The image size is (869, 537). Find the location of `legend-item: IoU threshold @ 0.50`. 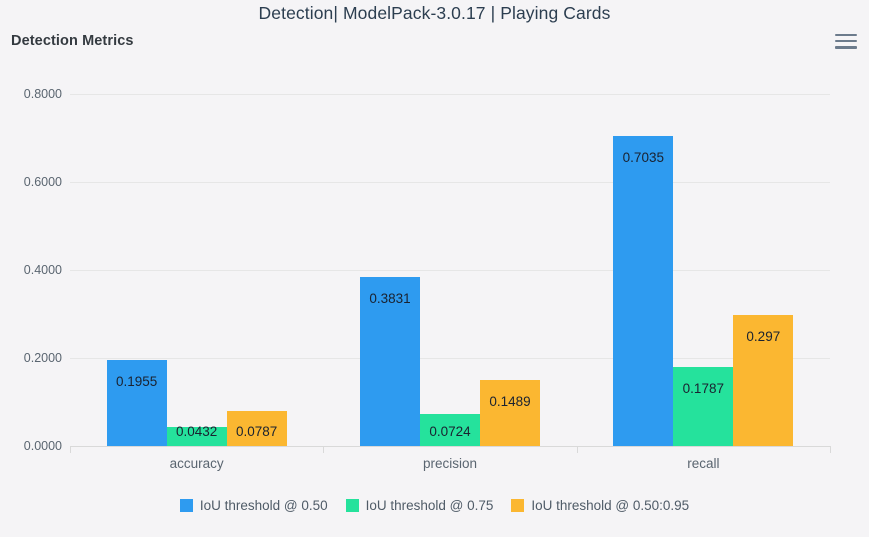

legend-item: IoU threshold @ 0.50 is located at coordinates (253, 505).